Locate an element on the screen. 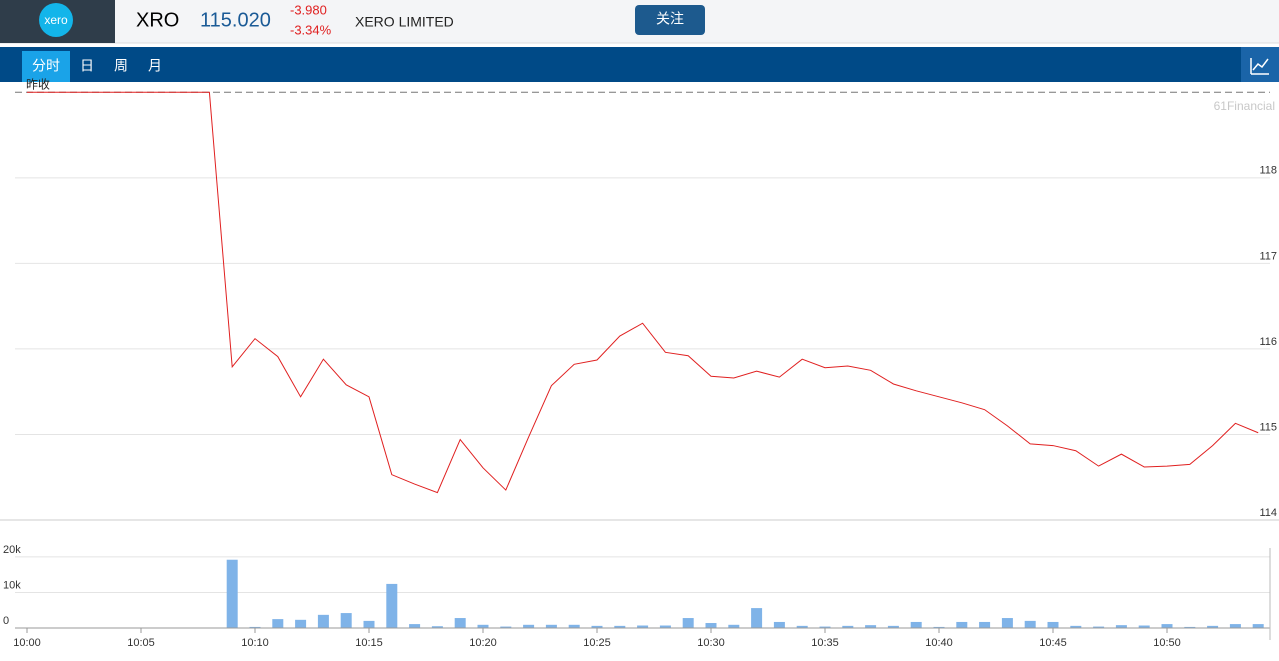  active-tab-bg is located at coordinates (46, 66).